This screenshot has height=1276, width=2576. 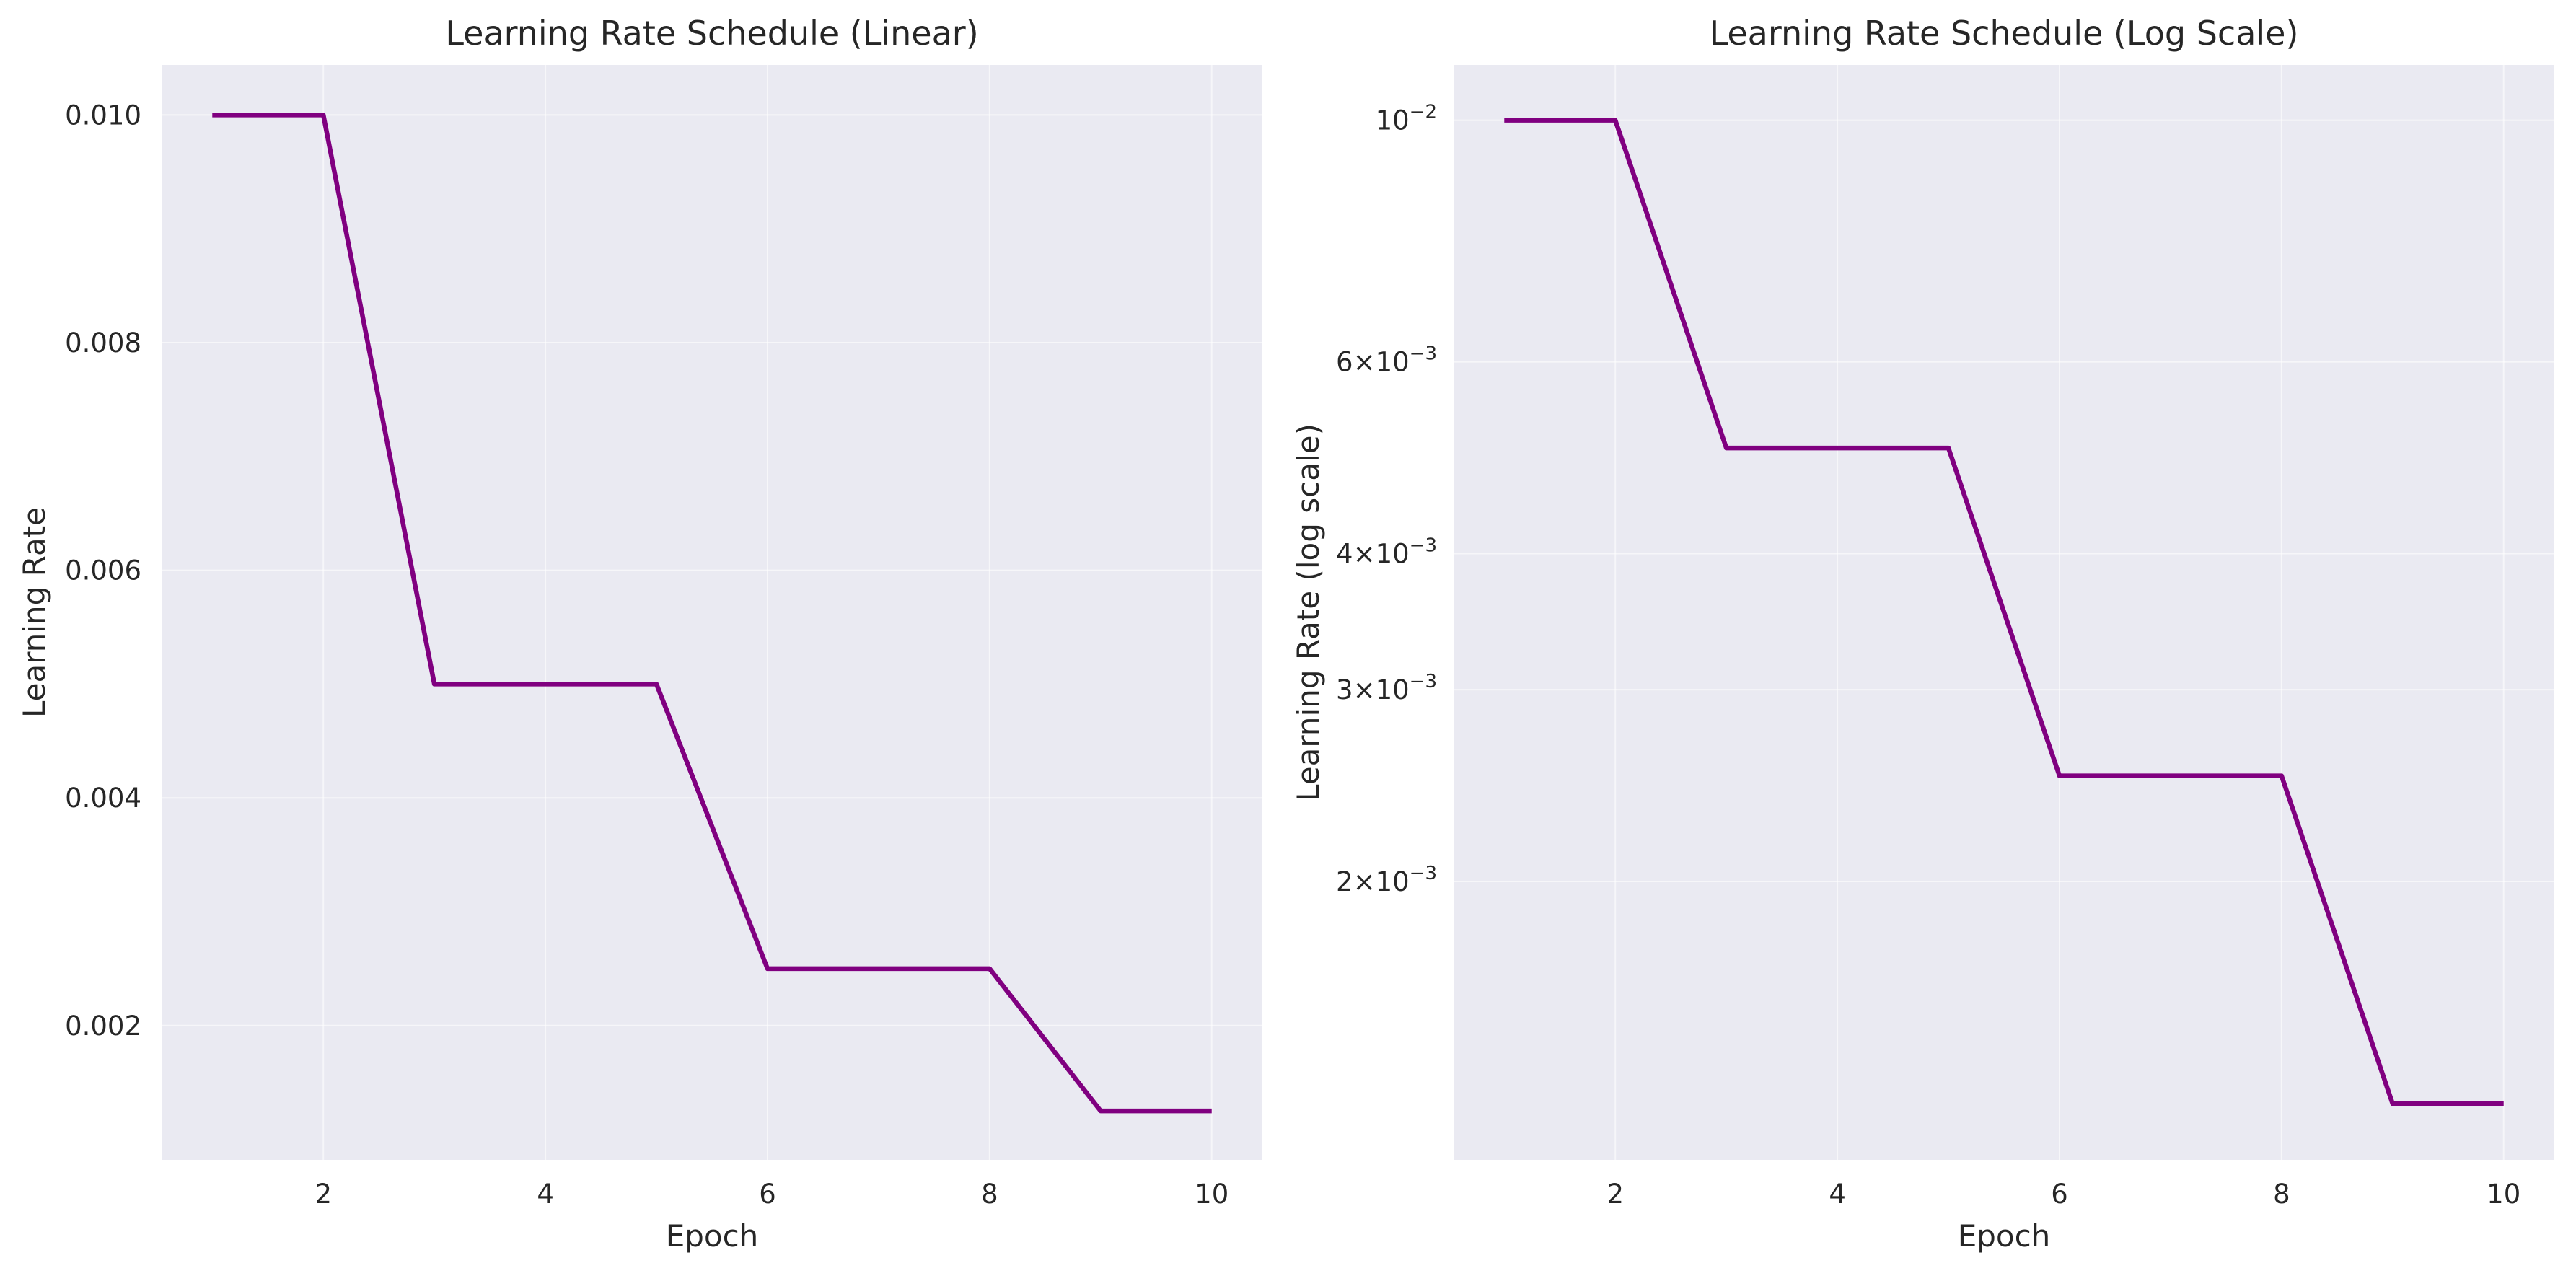 I want to click on y-tick-label: 4×10⁻³, so click(x=1386, y=551).